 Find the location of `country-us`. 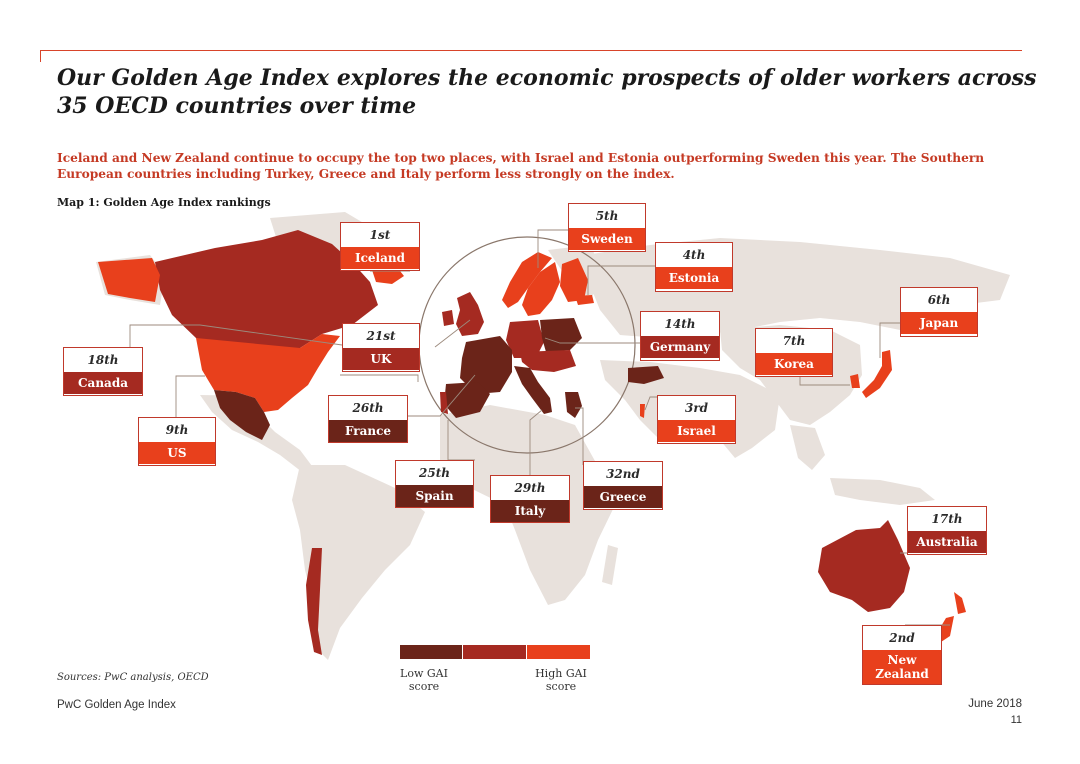

country-us is located at coordinates (268, 373).